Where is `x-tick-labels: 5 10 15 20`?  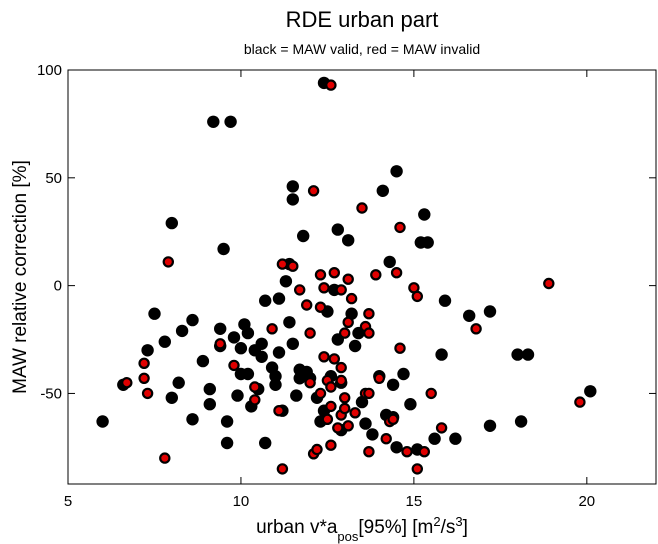
x-tick-labels: 5 10 15 20 is located at coordinates (329, 501).